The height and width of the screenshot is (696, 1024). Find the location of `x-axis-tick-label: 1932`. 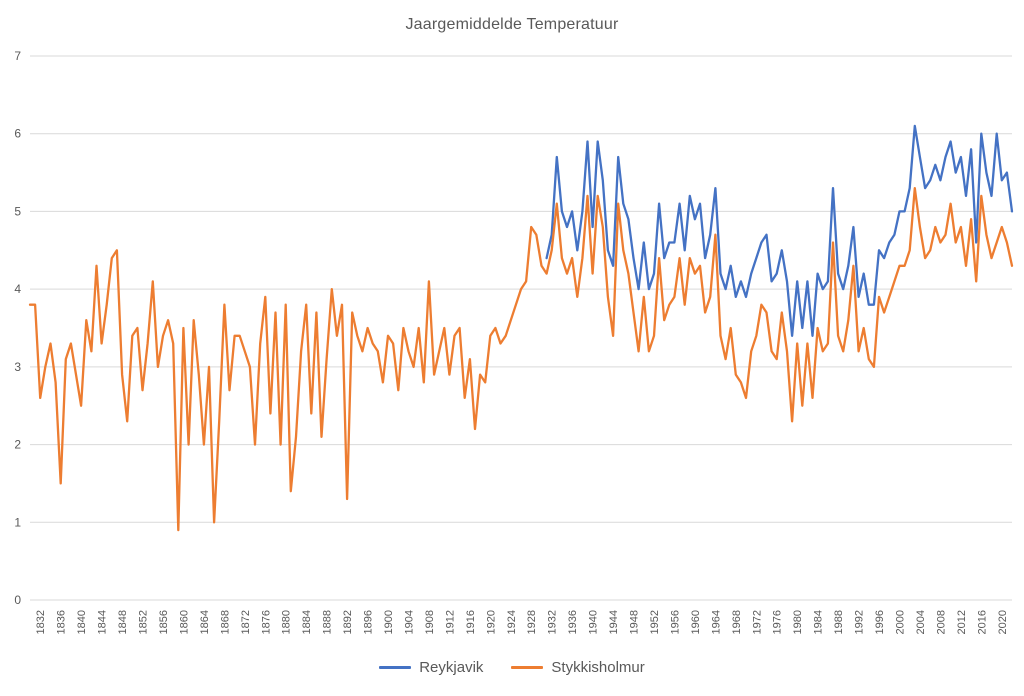

x-axis-tick-label: 1932 is located at coordinates (553, 622).